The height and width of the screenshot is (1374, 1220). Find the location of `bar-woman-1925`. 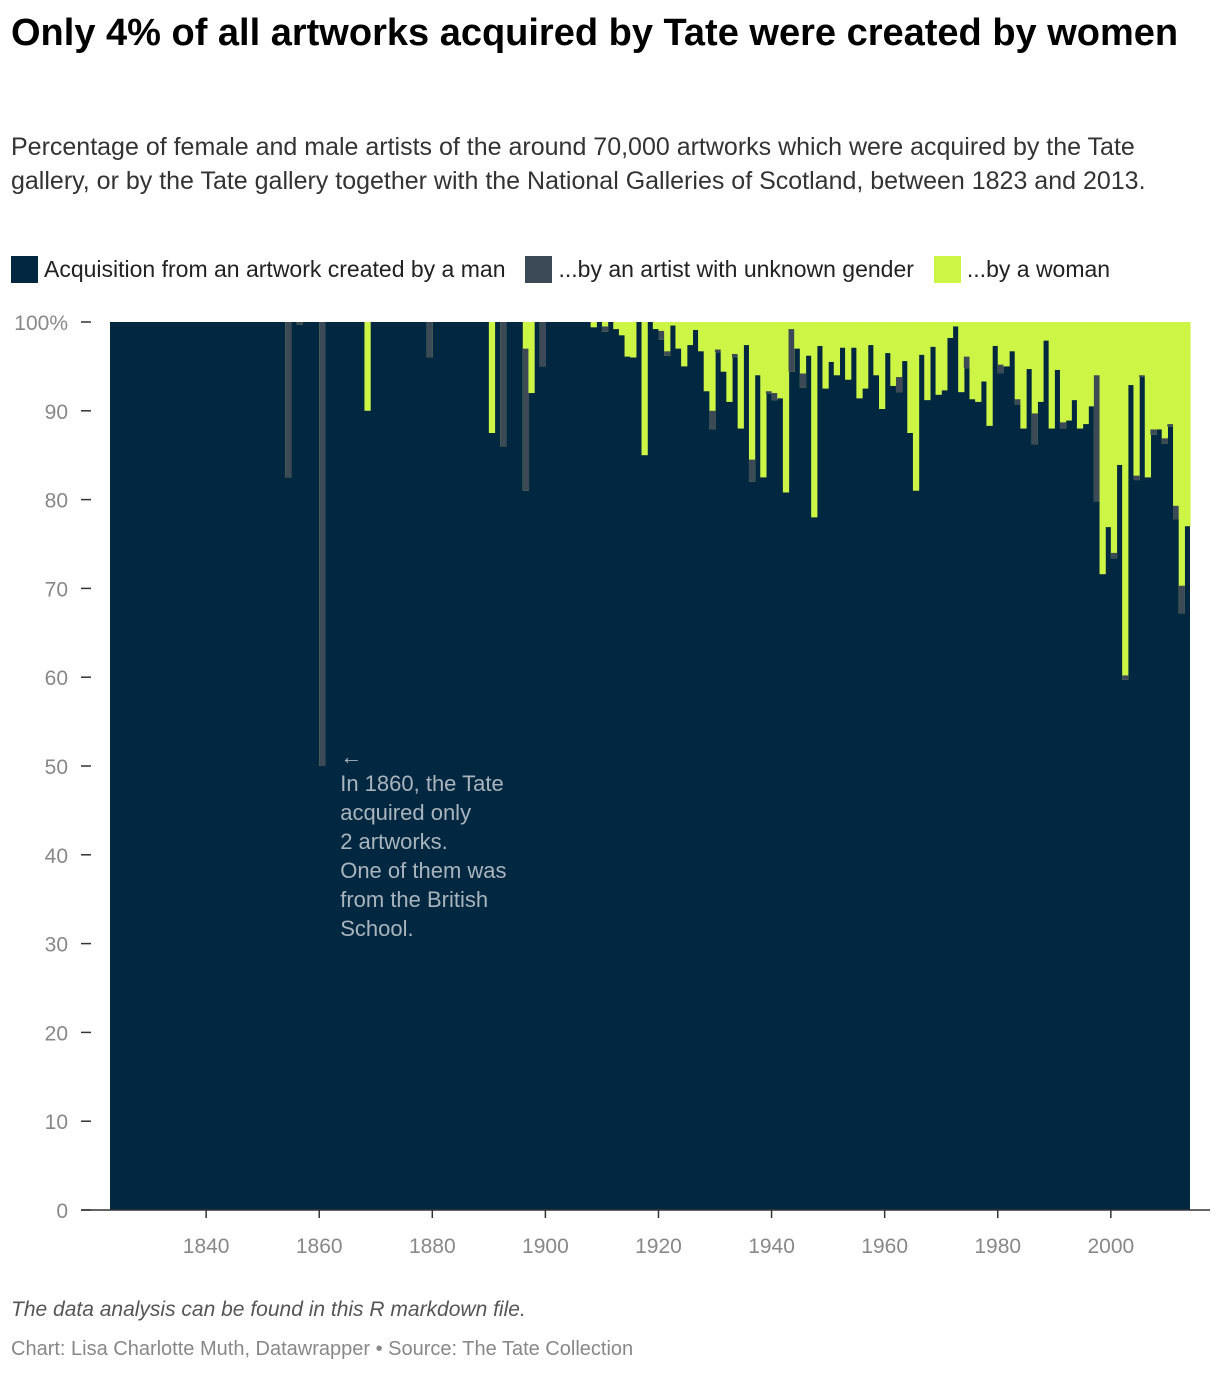

bar-woman-1925 is located at coordinates (690, 334).